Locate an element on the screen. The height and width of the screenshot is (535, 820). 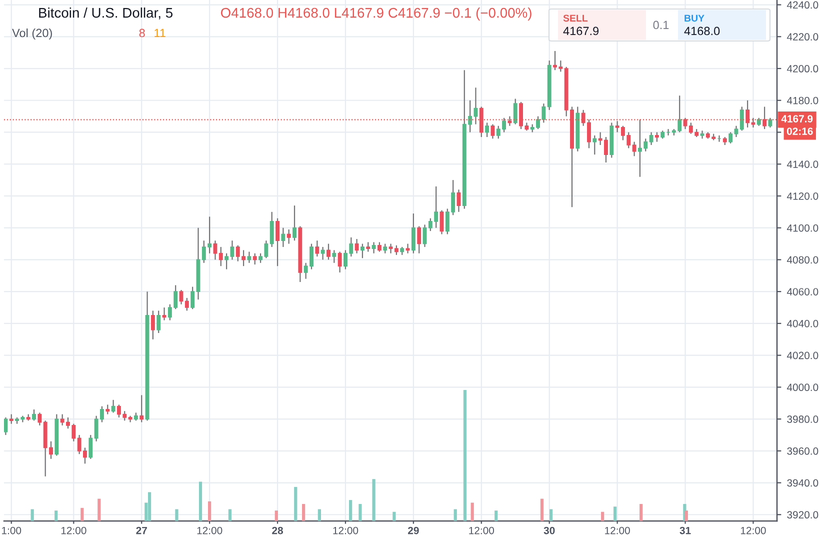
x-tick-label: 31 is located at coordinates (685, 530).